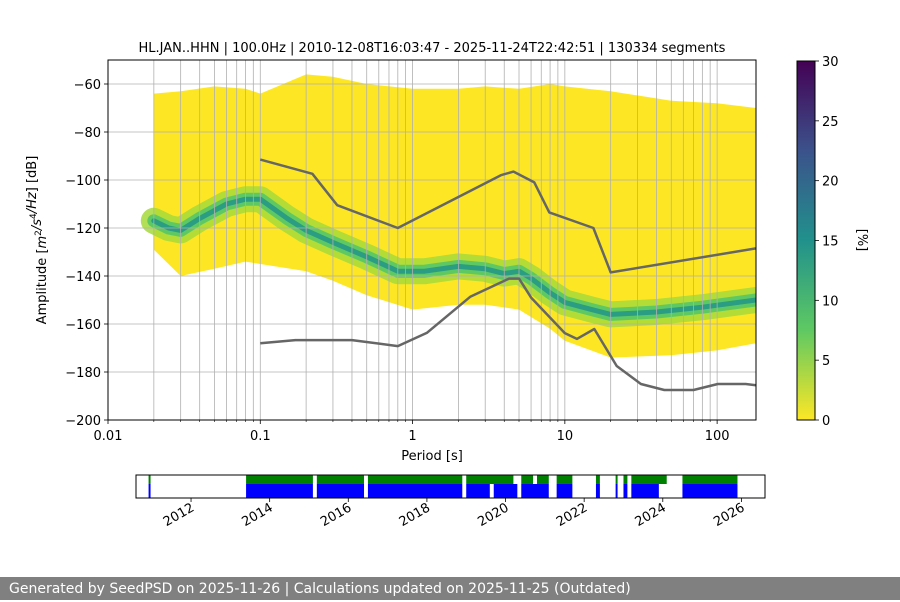  What do you see at coordinates (412, 436) in the screenshot?
I see `x-tick-label: 1` at bounding box center [412, 436].